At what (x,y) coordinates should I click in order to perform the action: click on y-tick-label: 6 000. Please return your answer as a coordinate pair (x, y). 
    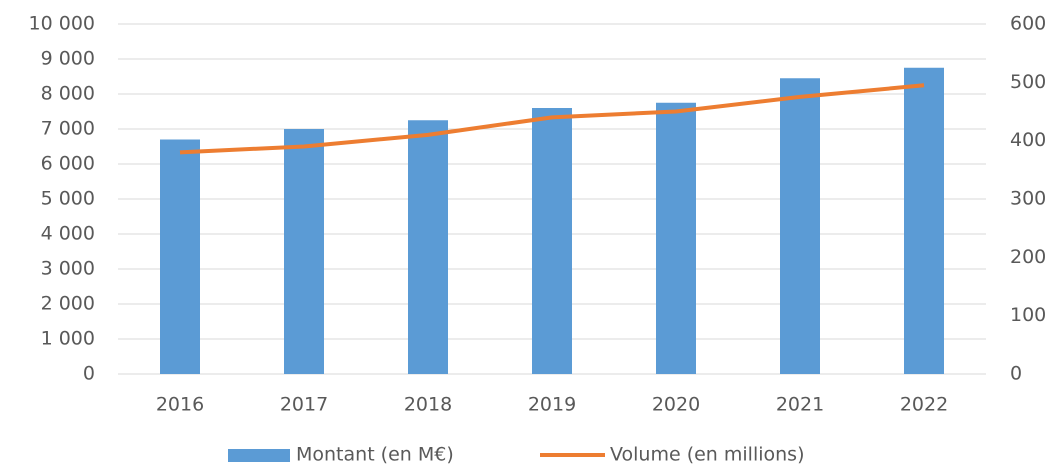
    Looking at the image, I should click on (68, 164).